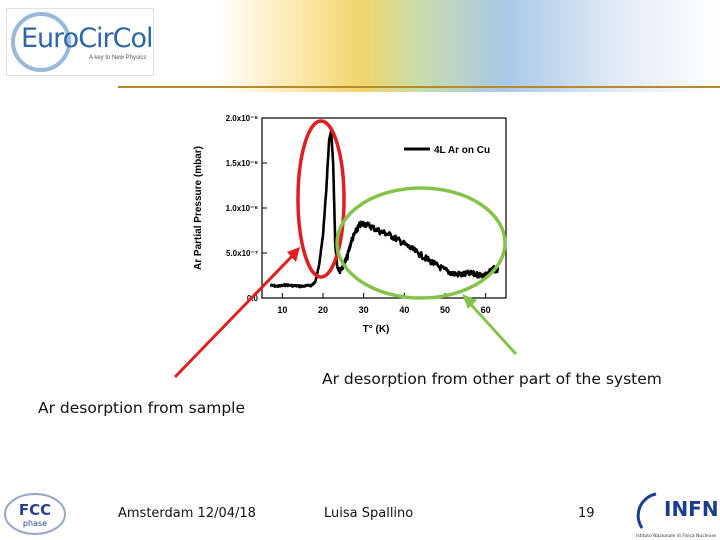  Describe the element at coordinates (242, 118) in the screenshot. I see `y-tick-label: 2.0x10⁻⁶` at that location.